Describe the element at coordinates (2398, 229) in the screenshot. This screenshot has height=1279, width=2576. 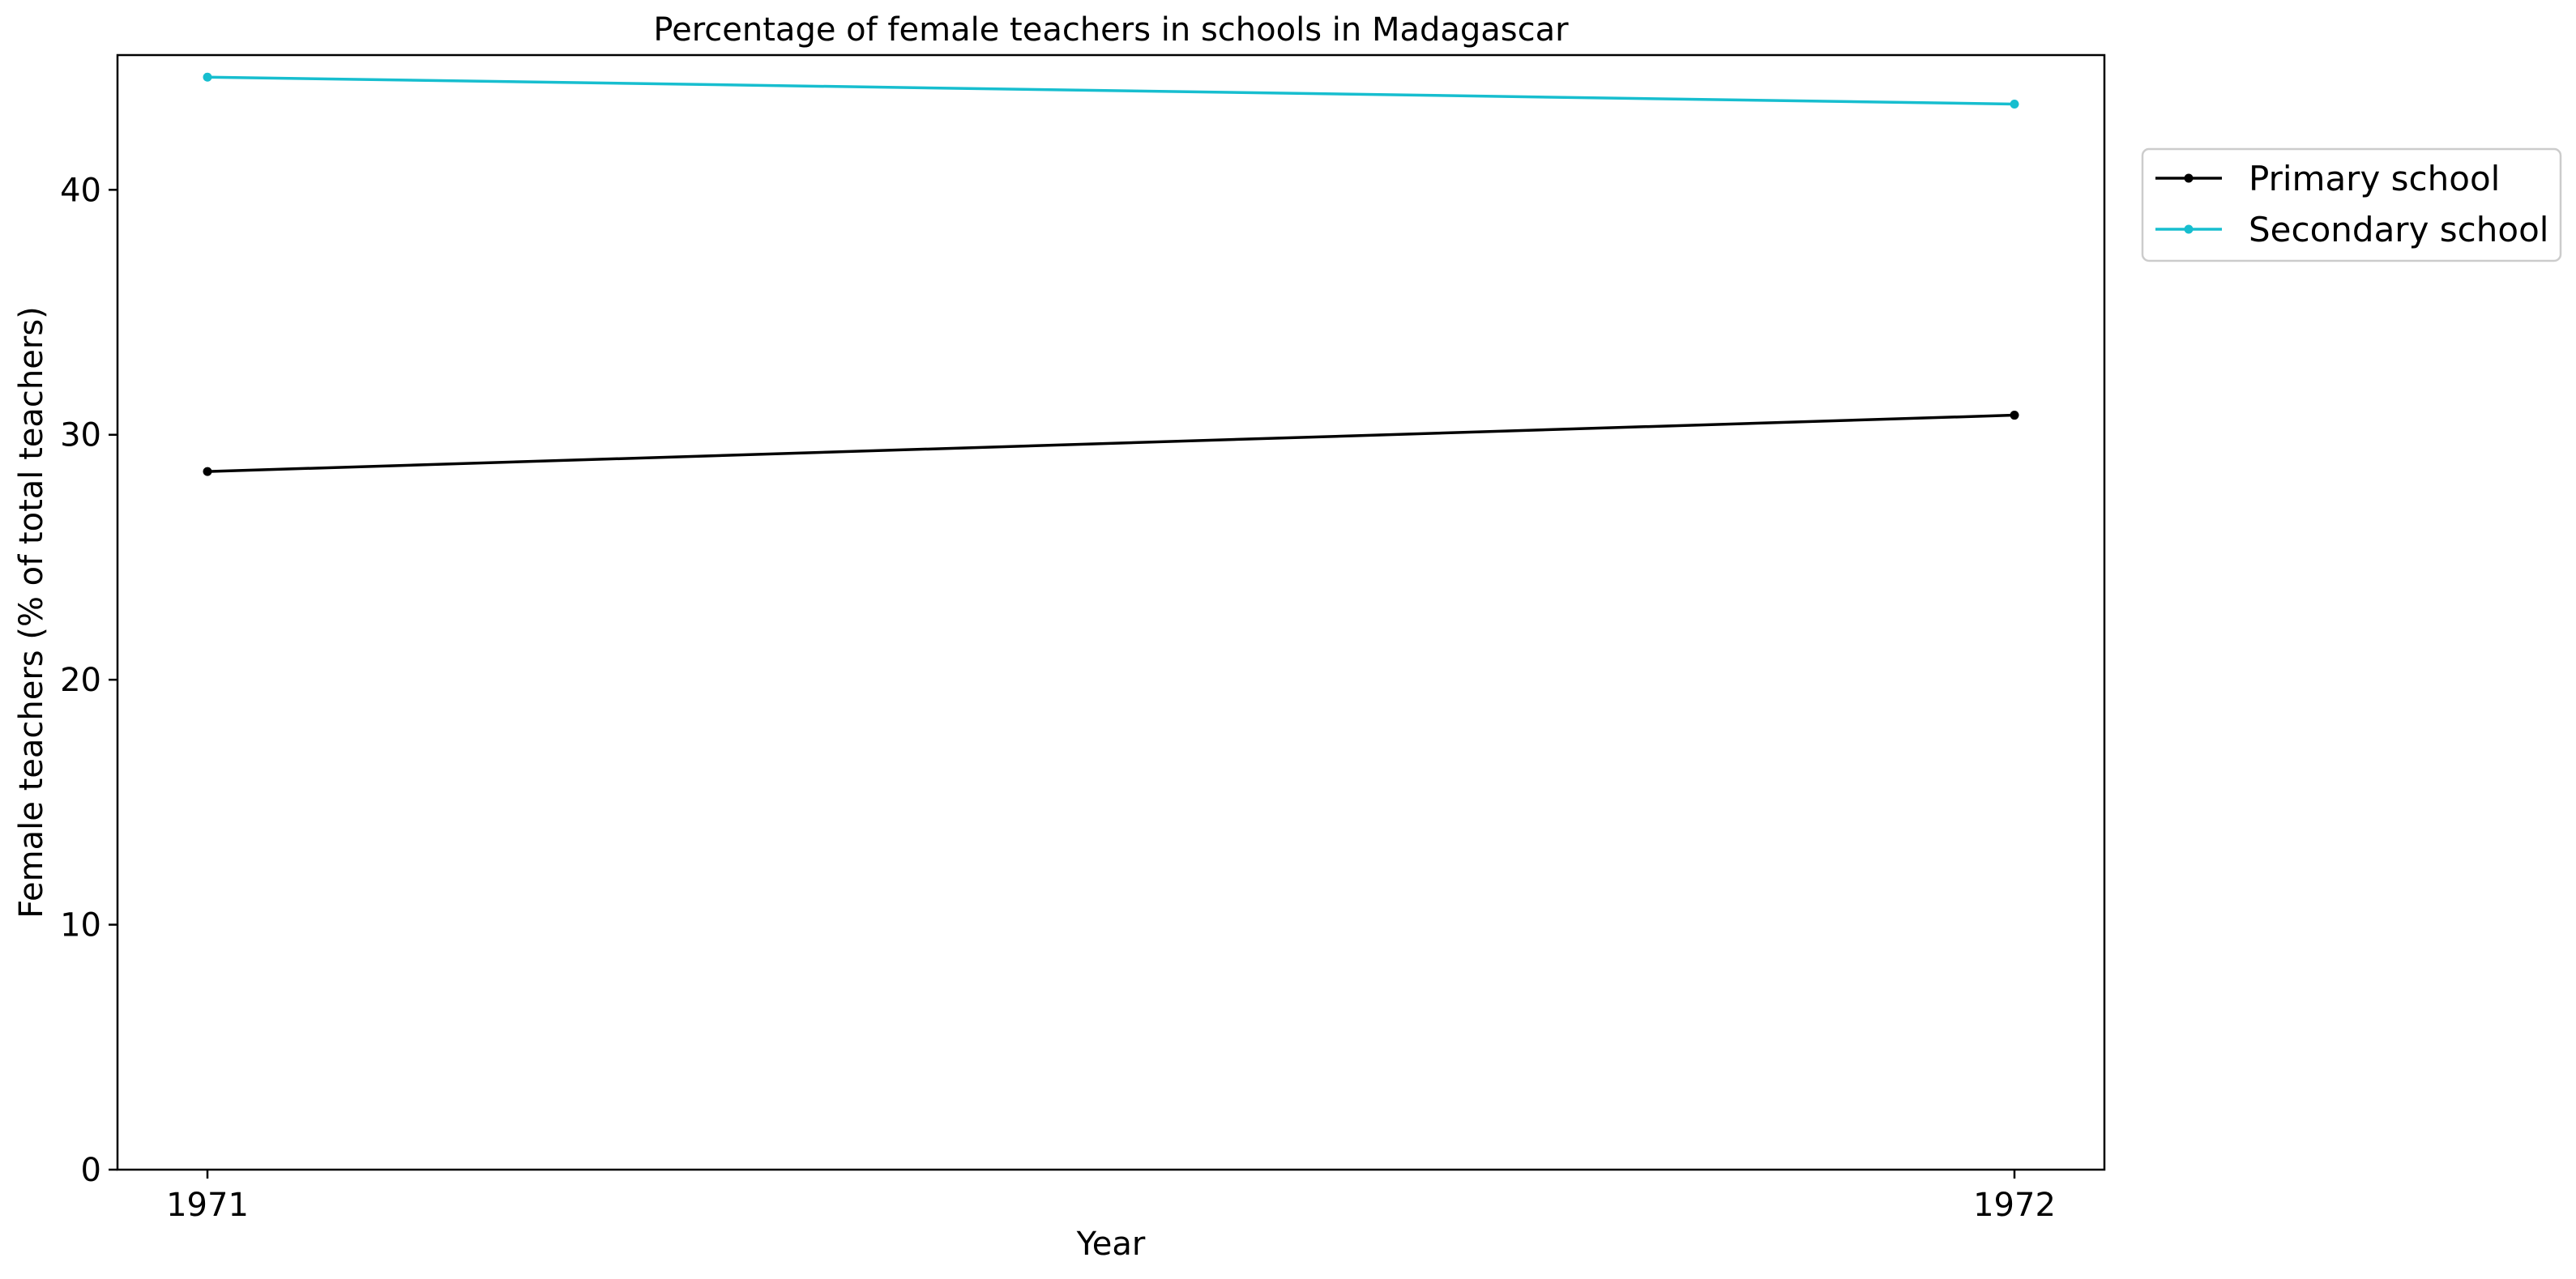
I see `legend-label-secondary-school: Secondary school` at that location.